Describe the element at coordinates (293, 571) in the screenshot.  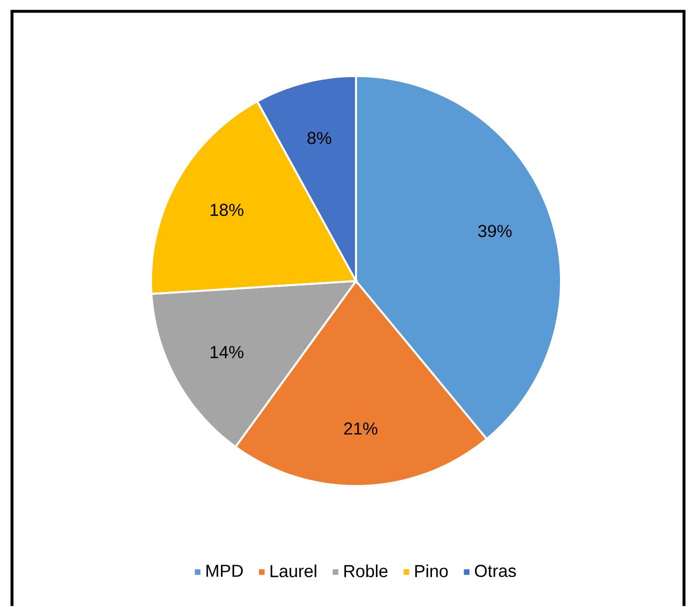
I see `legend-label: Laurel` at that location.